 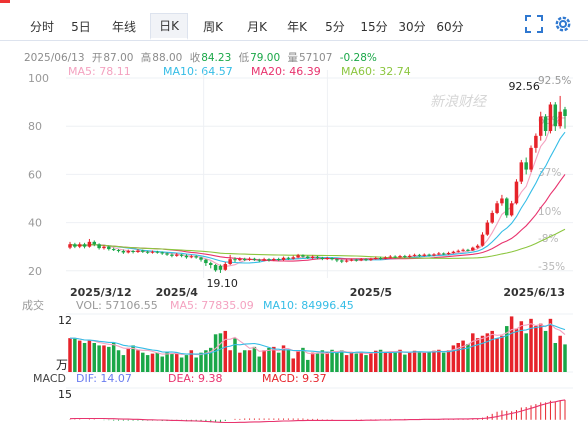 What do you see at coordinates (117, 305) in the screenshot?
I see `volume-legend-0: VOL: 57106.55` at bounding box center [117, 305].